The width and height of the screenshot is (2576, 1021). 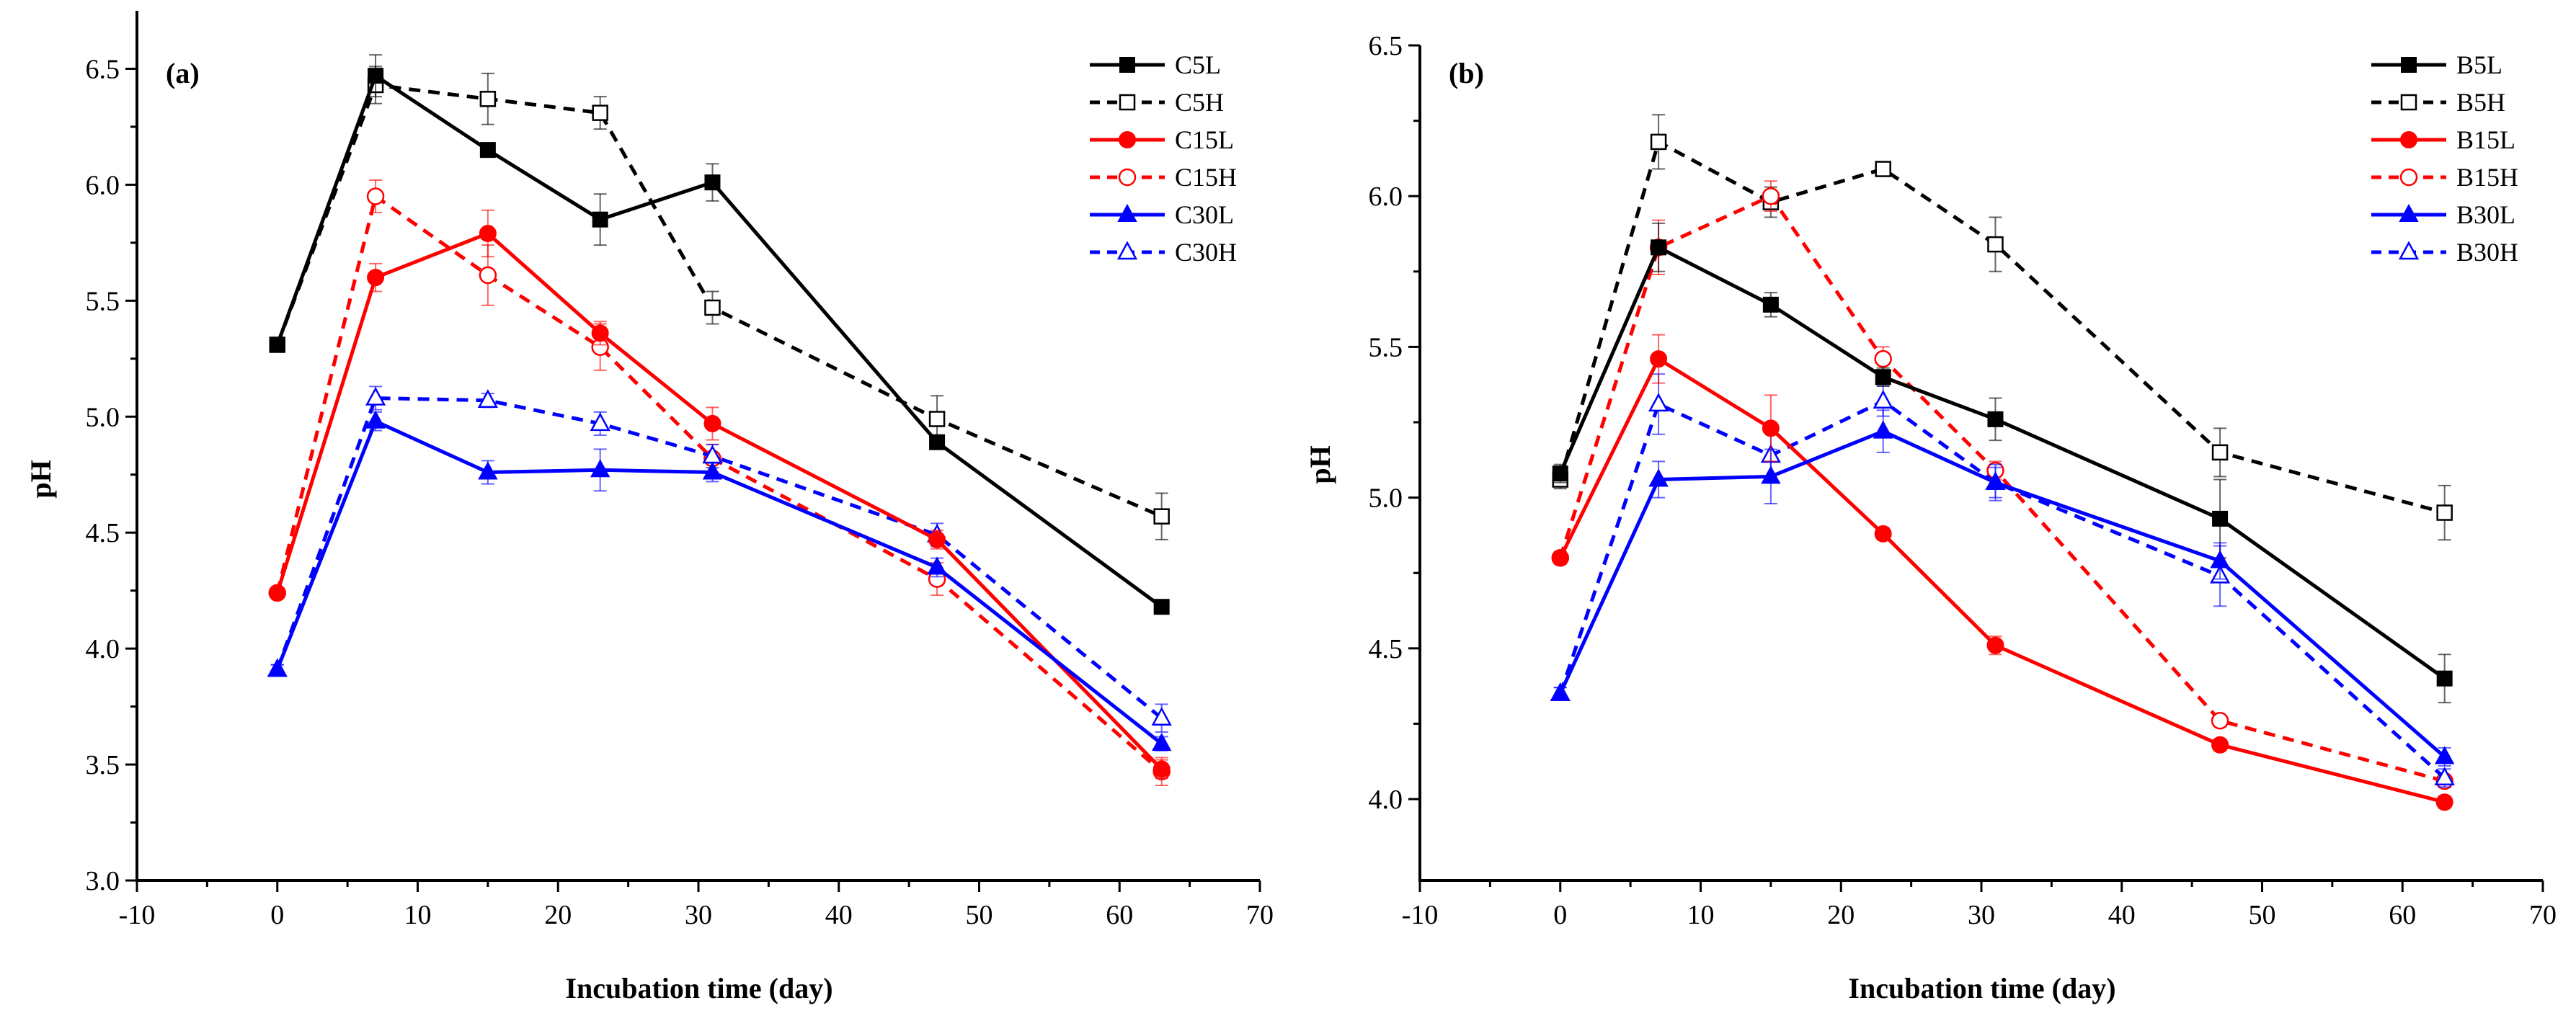 What do you see at coordinates (103, 765) in the screenshot?
I see `y-tick-label: 3.5` at bounding box center [103, 765].